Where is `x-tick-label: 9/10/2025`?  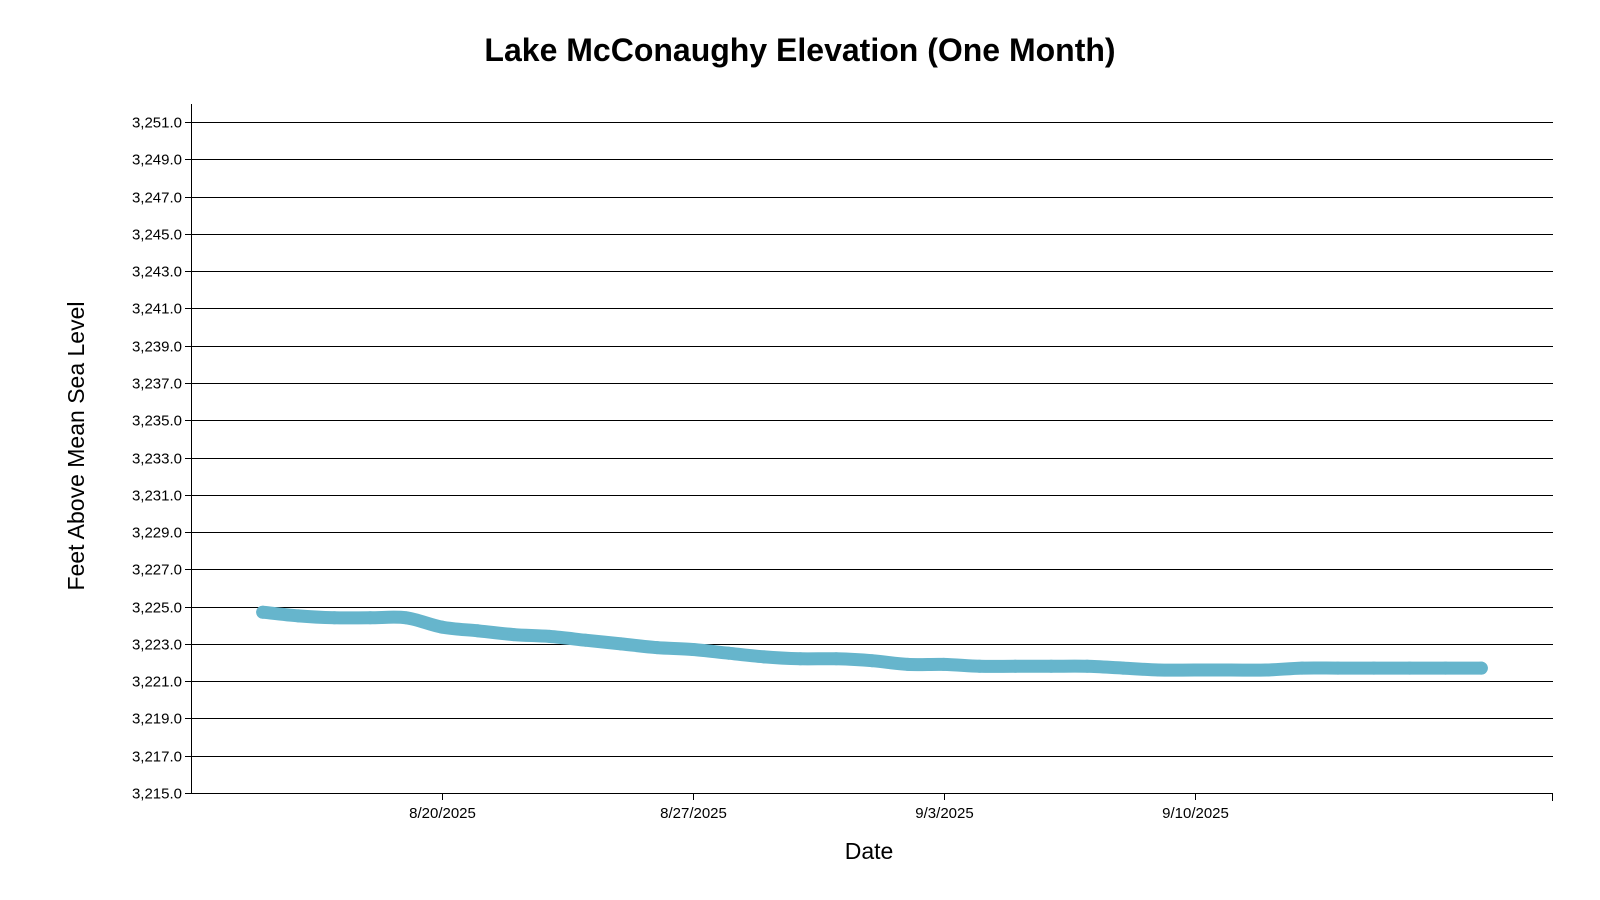 x-tick-label: 9/10/2025 is located at coordinates (1195, 813).